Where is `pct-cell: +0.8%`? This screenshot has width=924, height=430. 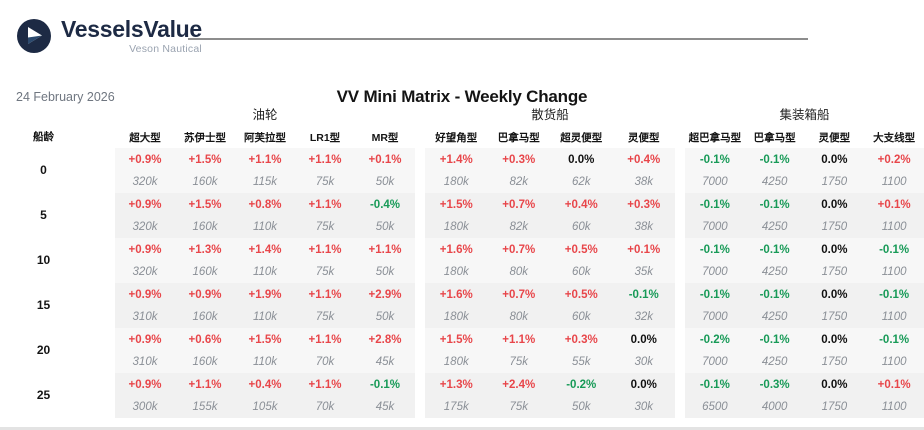 pct-cell: +0.8% is located at coordinates (265, 204).